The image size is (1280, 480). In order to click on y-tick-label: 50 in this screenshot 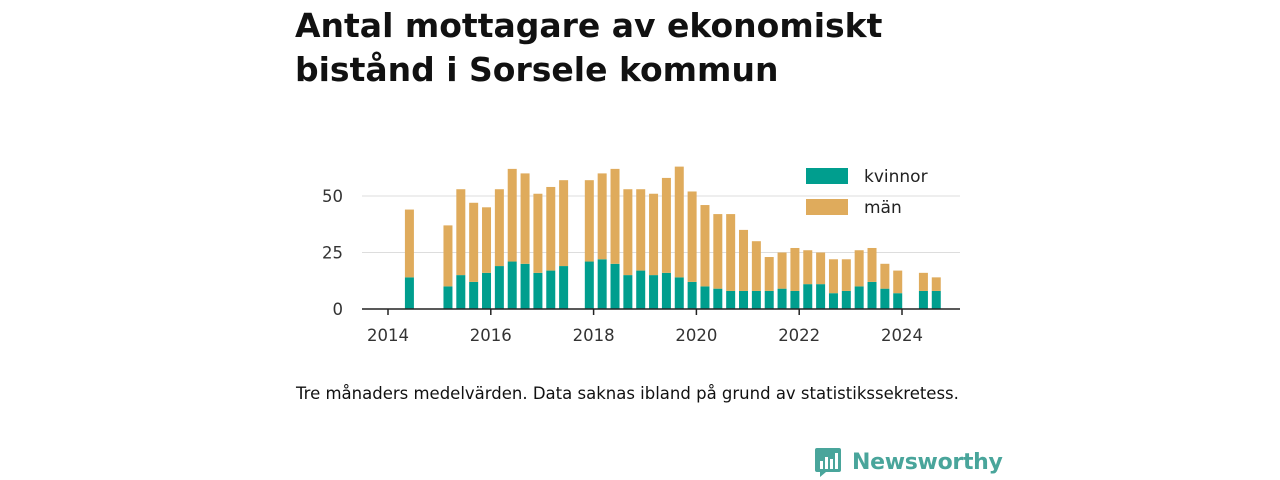, I will do `click(332, 196)`.